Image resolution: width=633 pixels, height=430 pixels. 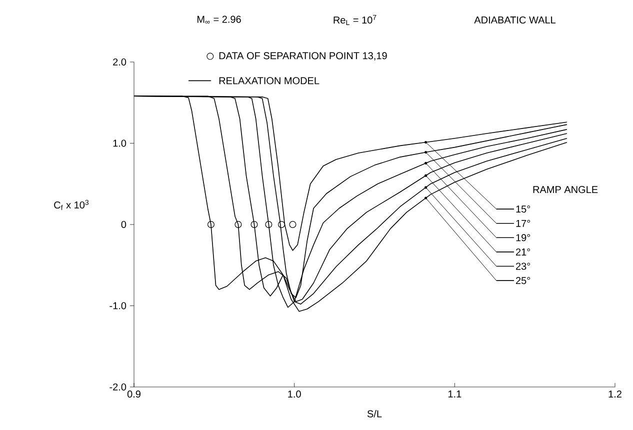 I want to click on legend-label: 21°, so click(x=523, y=252).